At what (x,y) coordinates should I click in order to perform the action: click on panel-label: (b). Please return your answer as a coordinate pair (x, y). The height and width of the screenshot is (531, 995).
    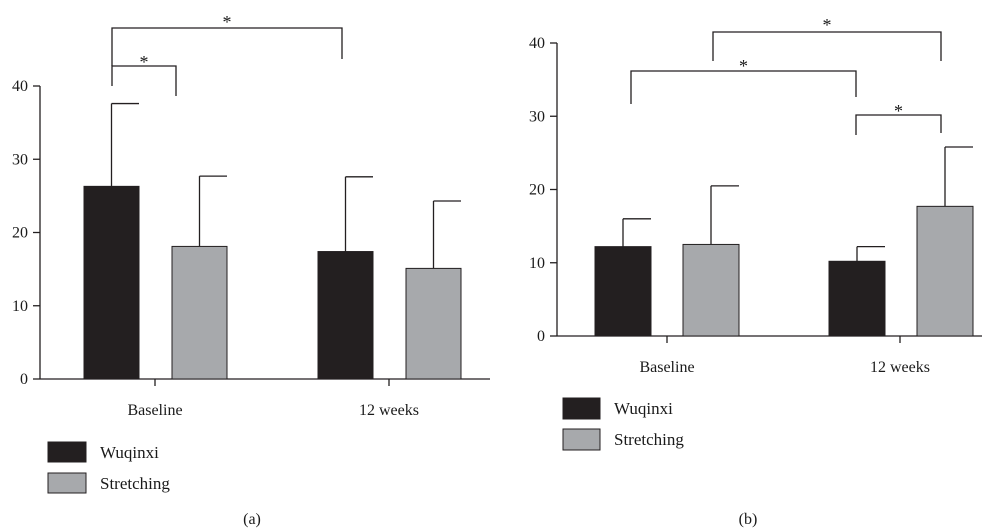
    Looking at the image, I should click on (748, 519).